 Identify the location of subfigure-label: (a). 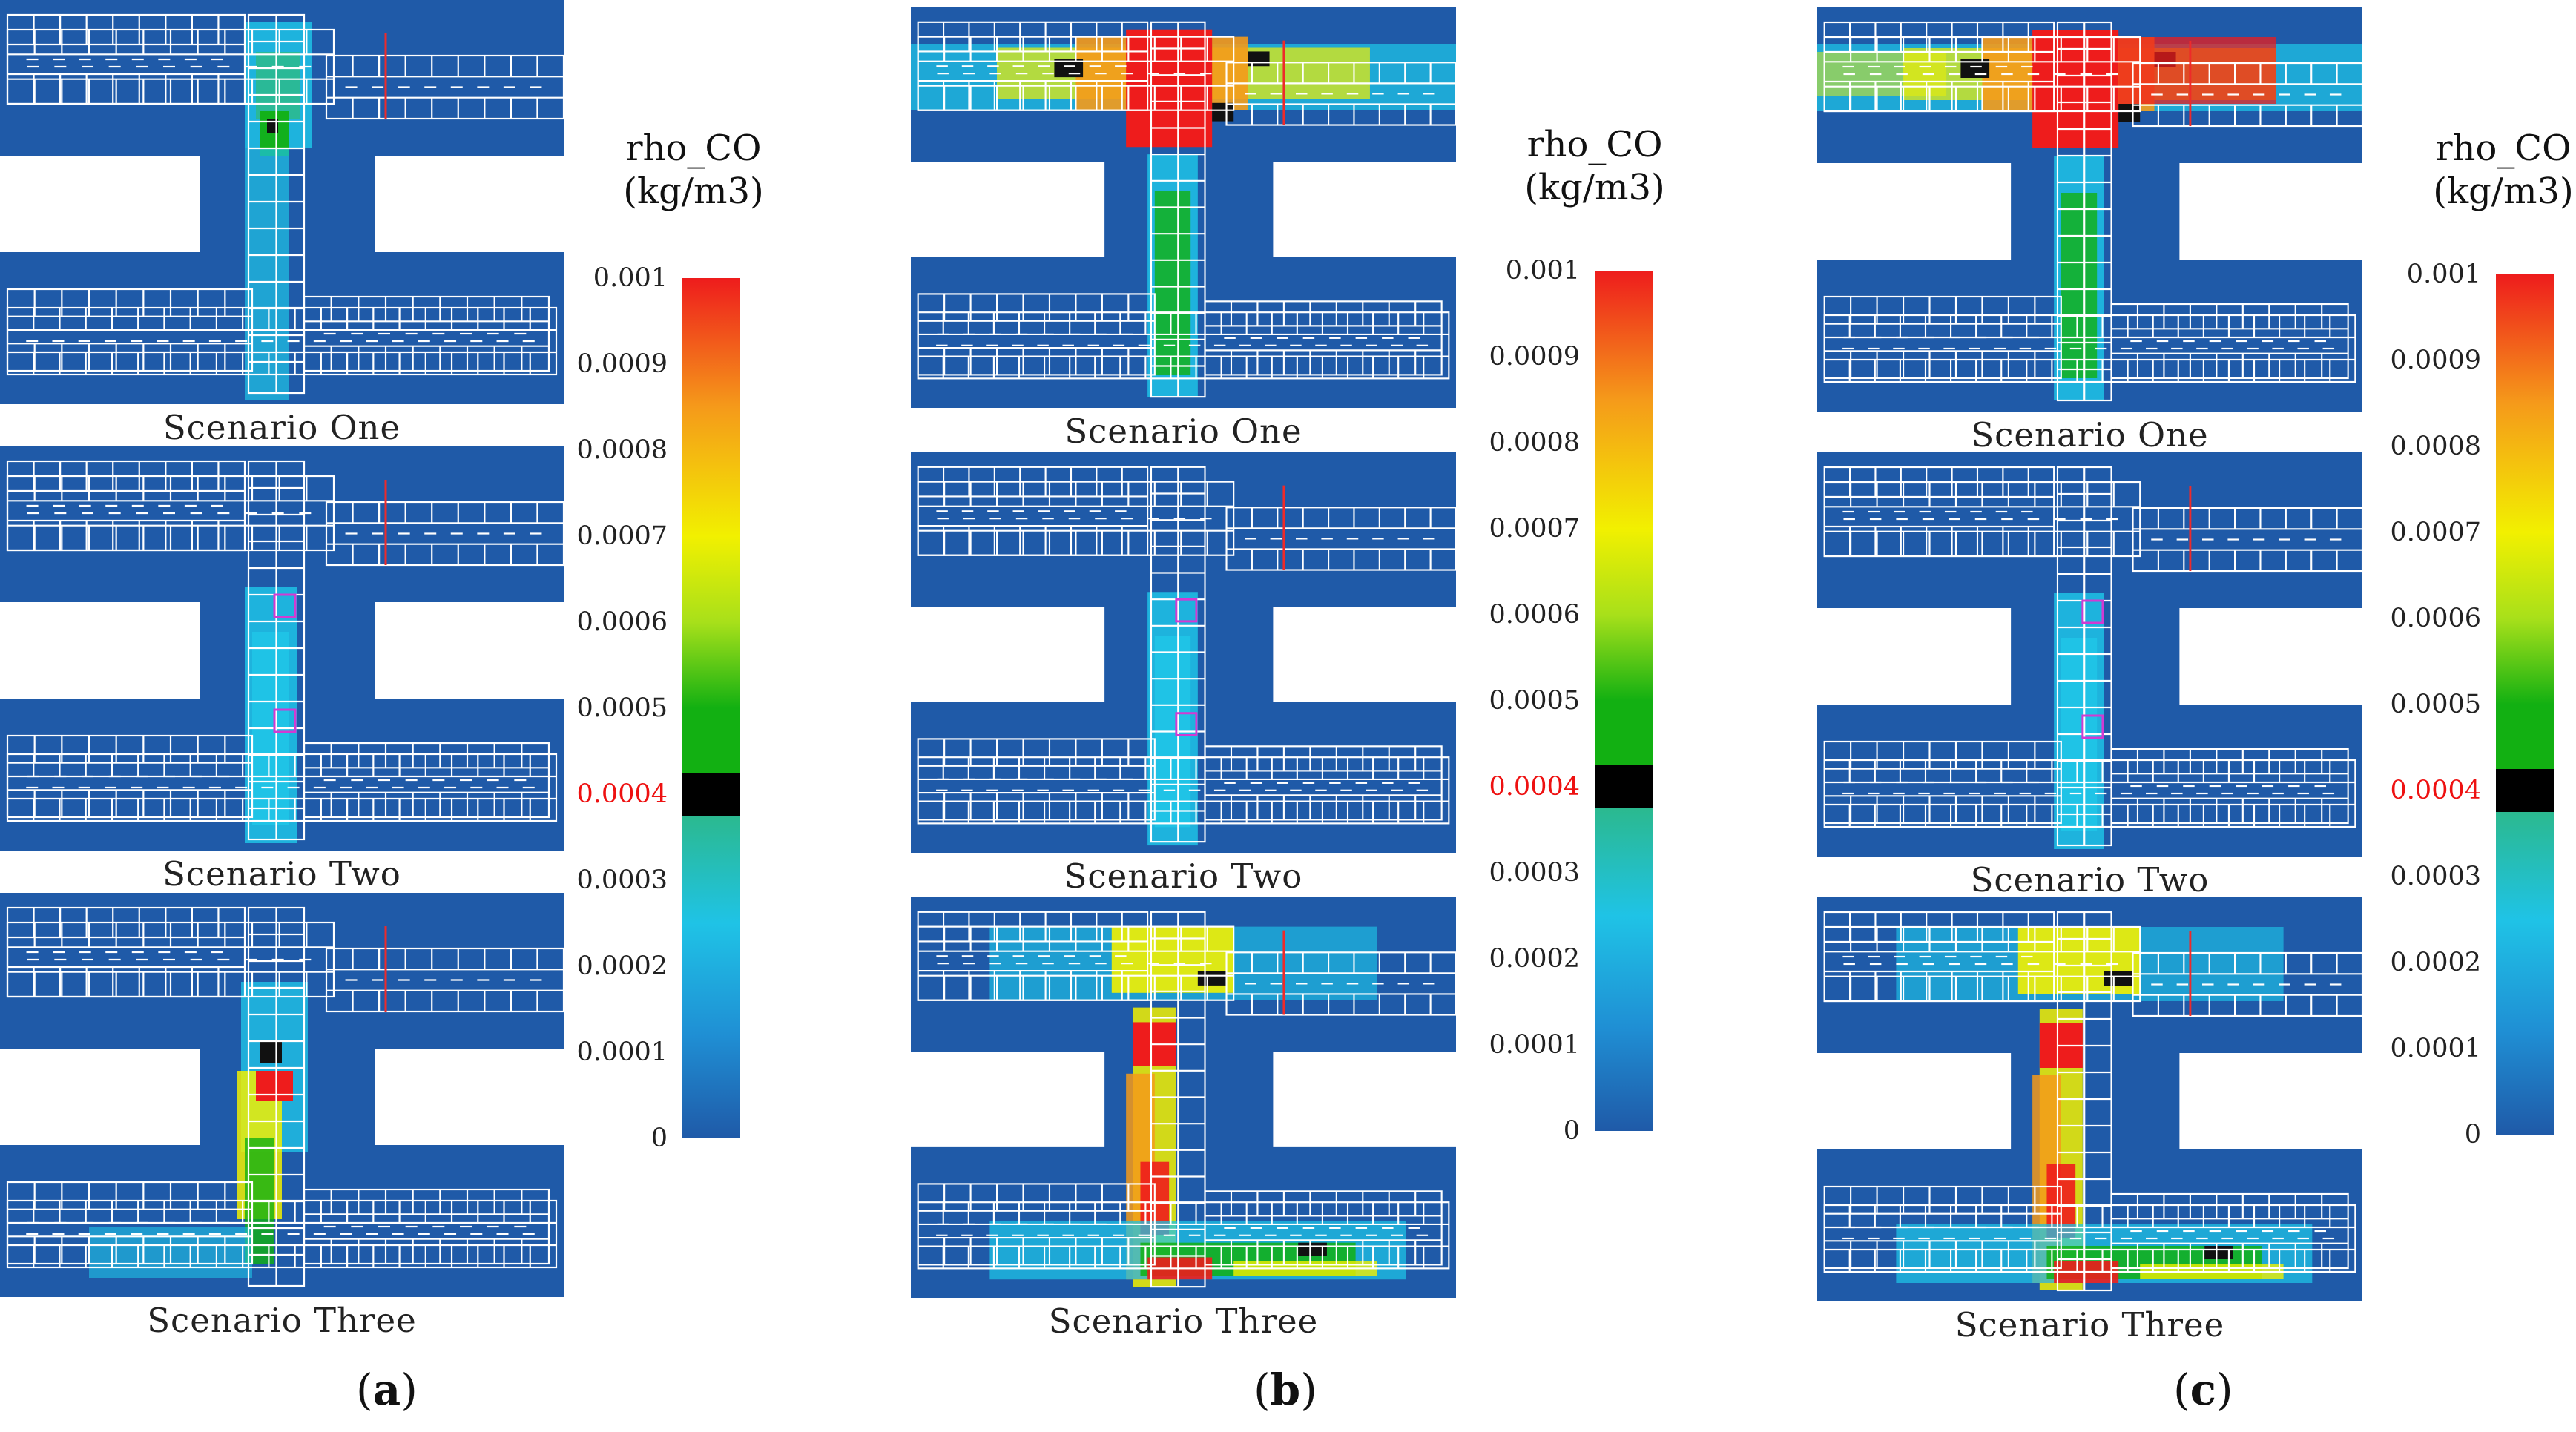
(387, 1390).